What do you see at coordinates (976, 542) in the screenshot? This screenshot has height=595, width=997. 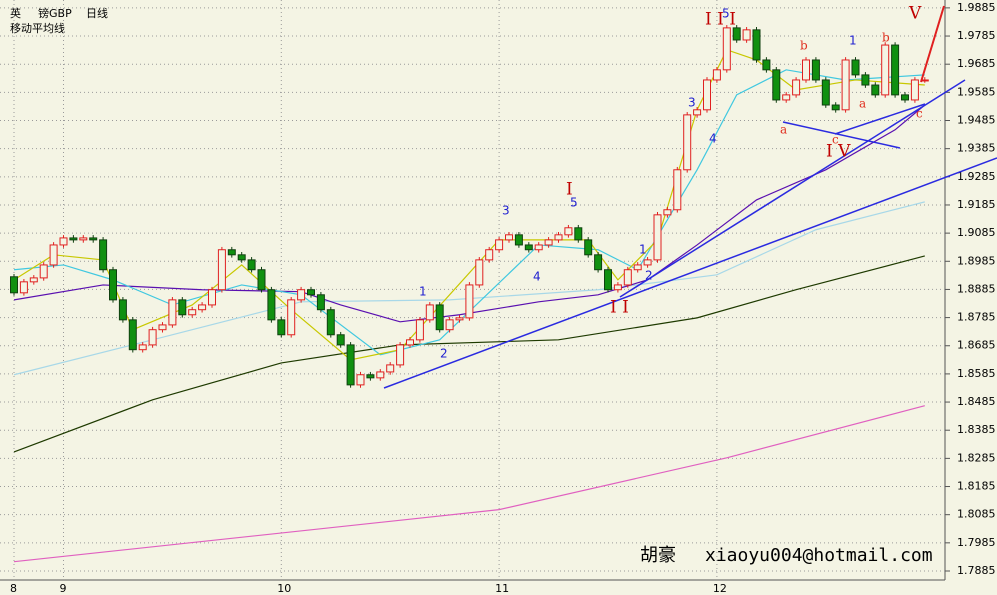 I see `y-tick-label: 1.7985` at bounding box center [976, 542].